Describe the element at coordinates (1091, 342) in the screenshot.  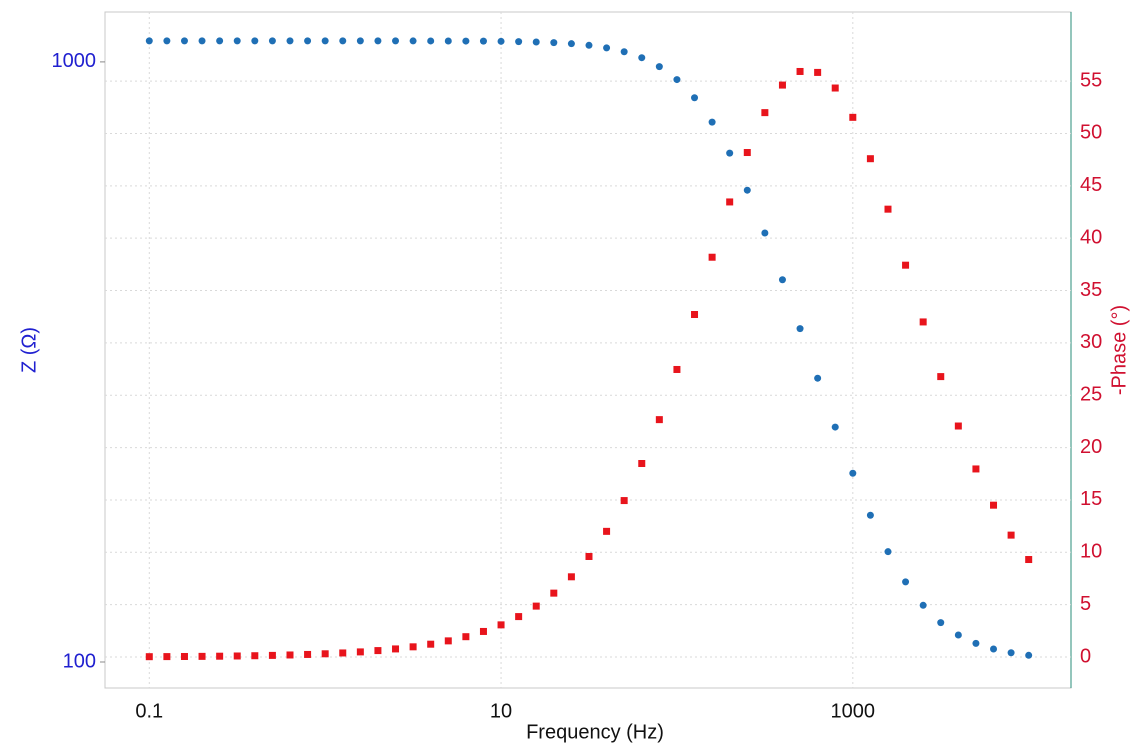
I see `y2-tick-label: 30` at that location.